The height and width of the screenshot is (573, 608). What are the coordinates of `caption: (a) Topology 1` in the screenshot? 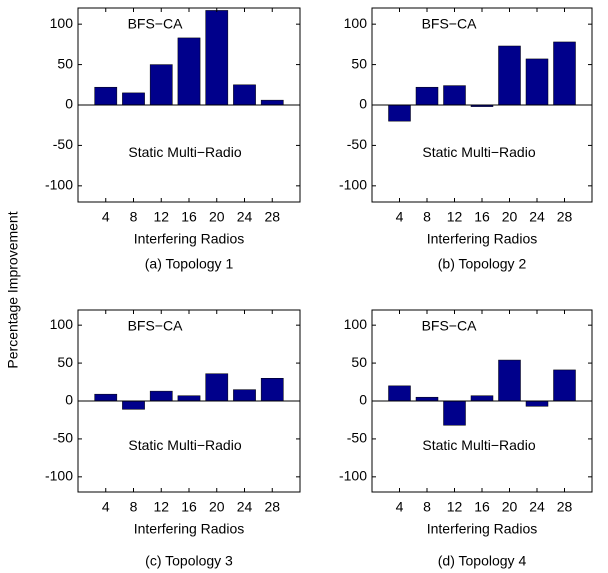 It's located at (189, 264).